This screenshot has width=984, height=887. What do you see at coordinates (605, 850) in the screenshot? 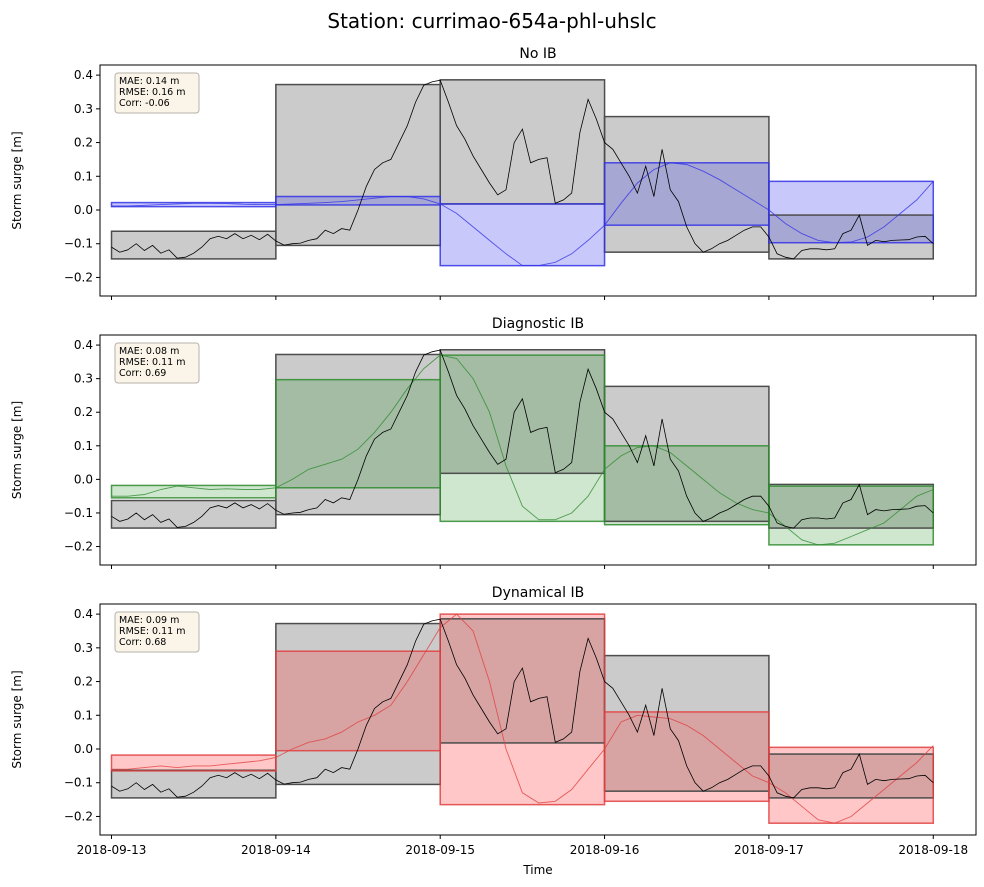
I see `x-tick-label: 2018-09-16` at bounding box center [605, 850].